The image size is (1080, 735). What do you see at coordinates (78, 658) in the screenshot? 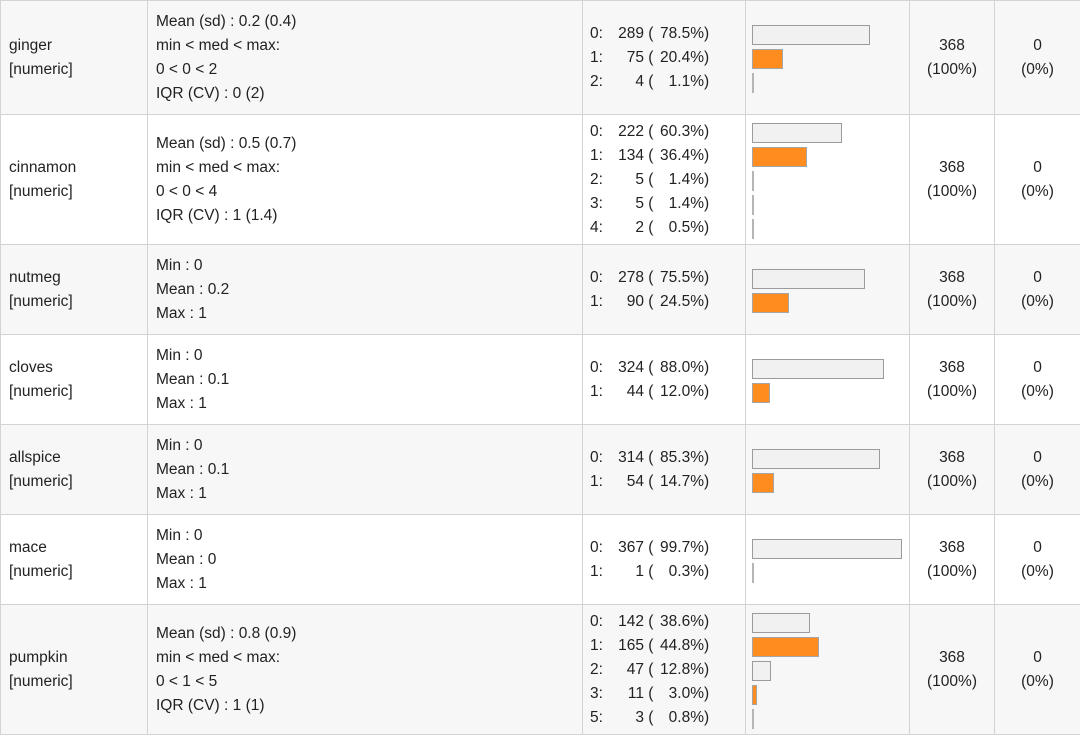
I see `variable-name: pumpkin` at bounding box center [78, 658].